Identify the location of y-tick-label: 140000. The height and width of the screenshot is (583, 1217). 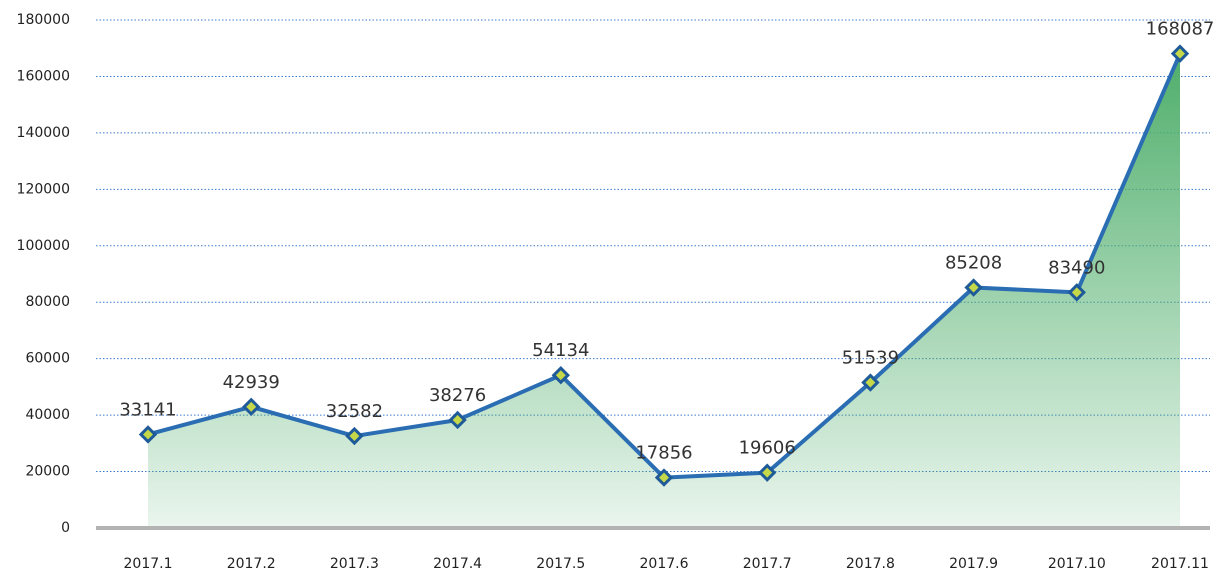
(43, 133).